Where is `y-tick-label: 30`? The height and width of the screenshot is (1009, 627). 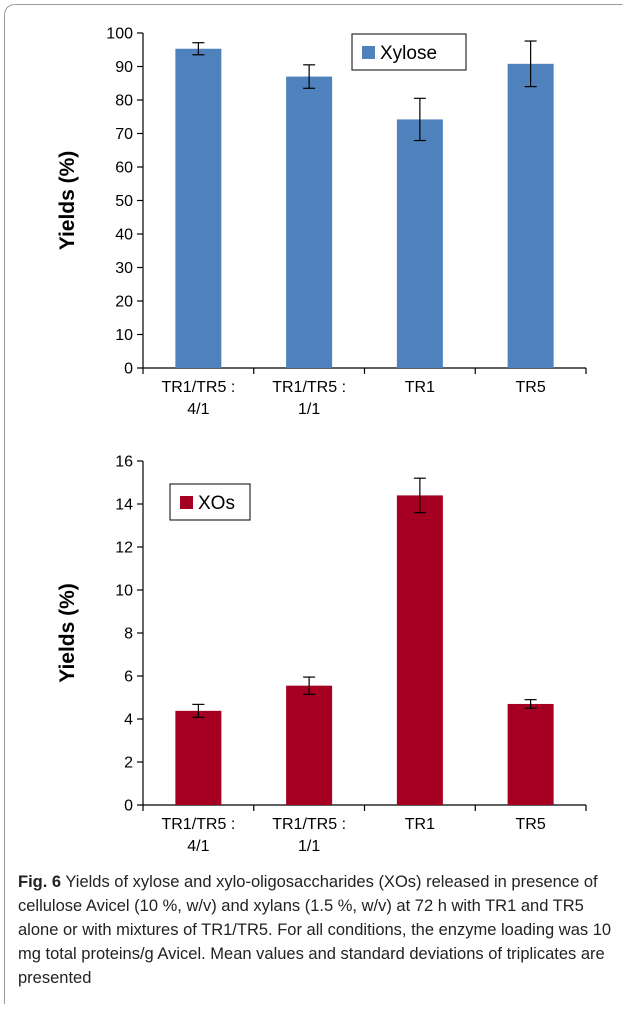 y-tick-label: 30 is located at coordinates (124, 268).